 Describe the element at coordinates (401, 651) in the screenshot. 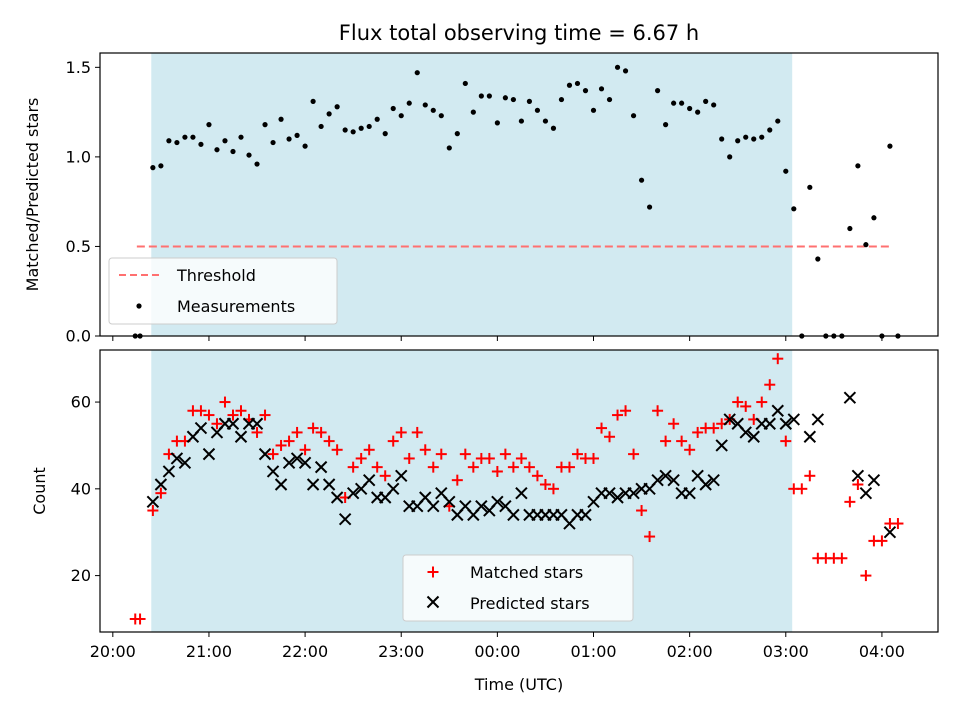

I see `time-xtick-label: 23:00` at that location.